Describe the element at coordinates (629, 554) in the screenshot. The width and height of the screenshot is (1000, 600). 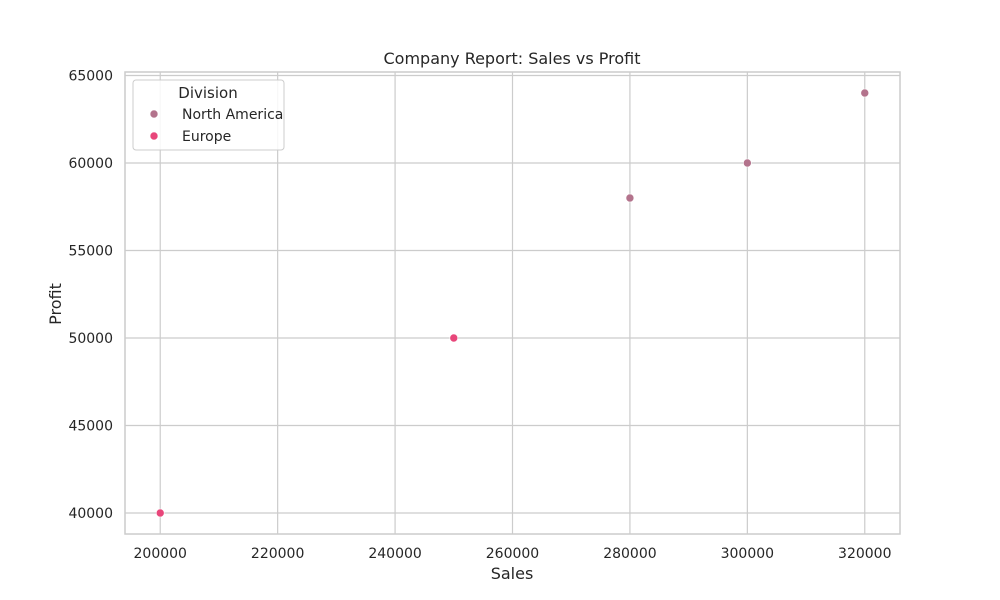
I see `x-tick-label: 280000` at that location.